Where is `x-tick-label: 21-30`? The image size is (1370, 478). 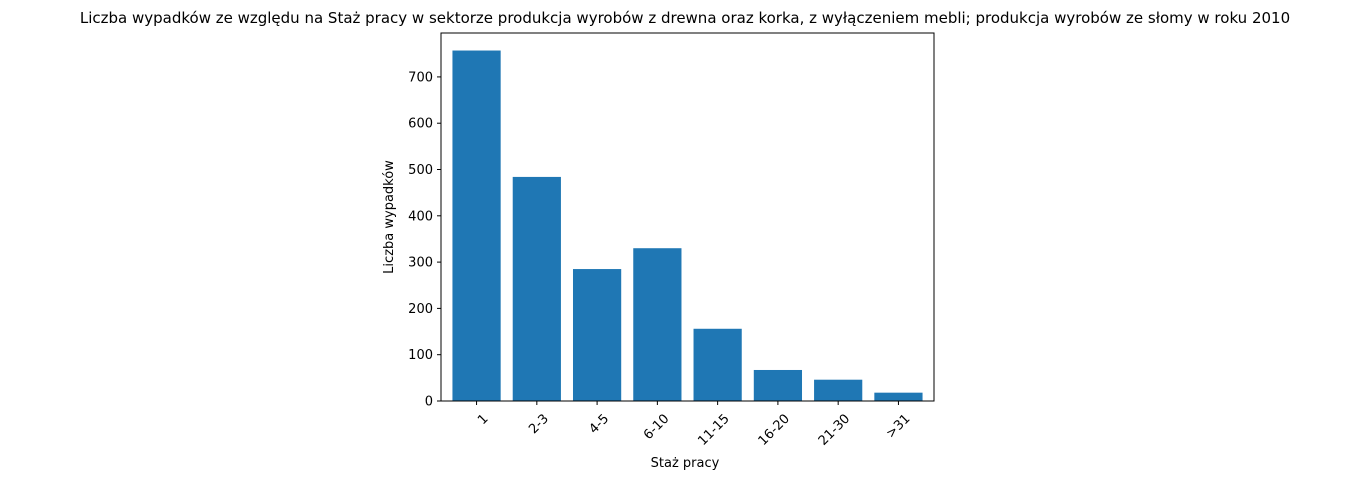
x-tick-label: 21-30 is located at coordinates (834, 429).